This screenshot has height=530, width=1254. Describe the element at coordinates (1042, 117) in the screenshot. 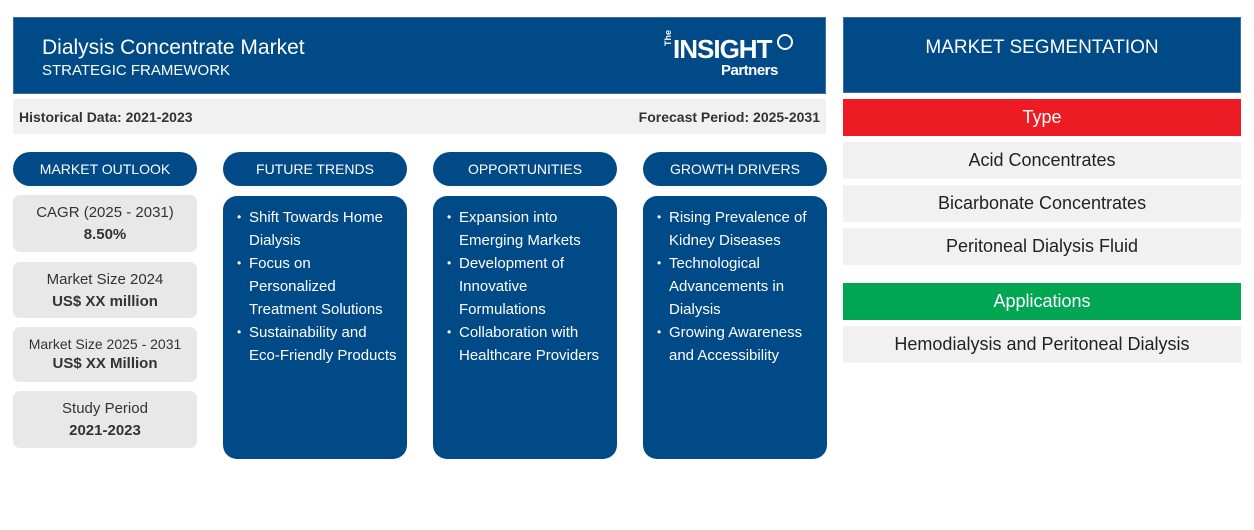

I see `segment-category-type: Type` at that location.